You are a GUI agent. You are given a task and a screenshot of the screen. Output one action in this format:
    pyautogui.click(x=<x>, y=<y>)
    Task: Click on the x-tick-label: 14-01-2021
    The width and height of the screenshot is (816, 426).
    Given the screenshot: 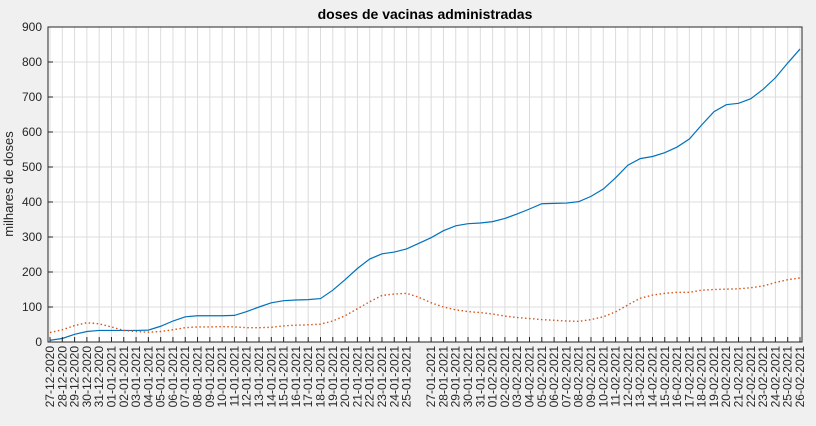 What is the action you would take?
    pyautogui.click(x=271, y=377)
    